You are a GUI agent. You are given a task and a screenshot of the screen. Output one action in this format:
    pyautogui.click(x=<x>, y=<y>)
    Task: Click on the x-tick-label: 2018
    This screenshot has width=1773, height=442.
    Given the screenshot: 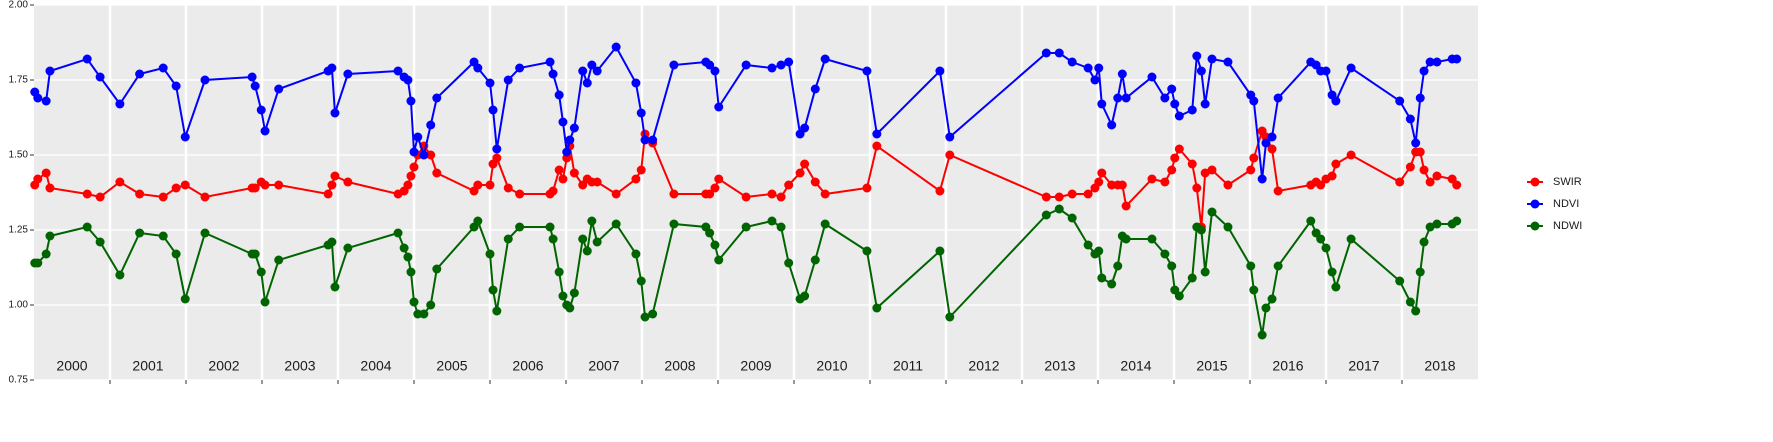 What is the action you would take?
    pyautogui.click(x=1439, y=366)
    